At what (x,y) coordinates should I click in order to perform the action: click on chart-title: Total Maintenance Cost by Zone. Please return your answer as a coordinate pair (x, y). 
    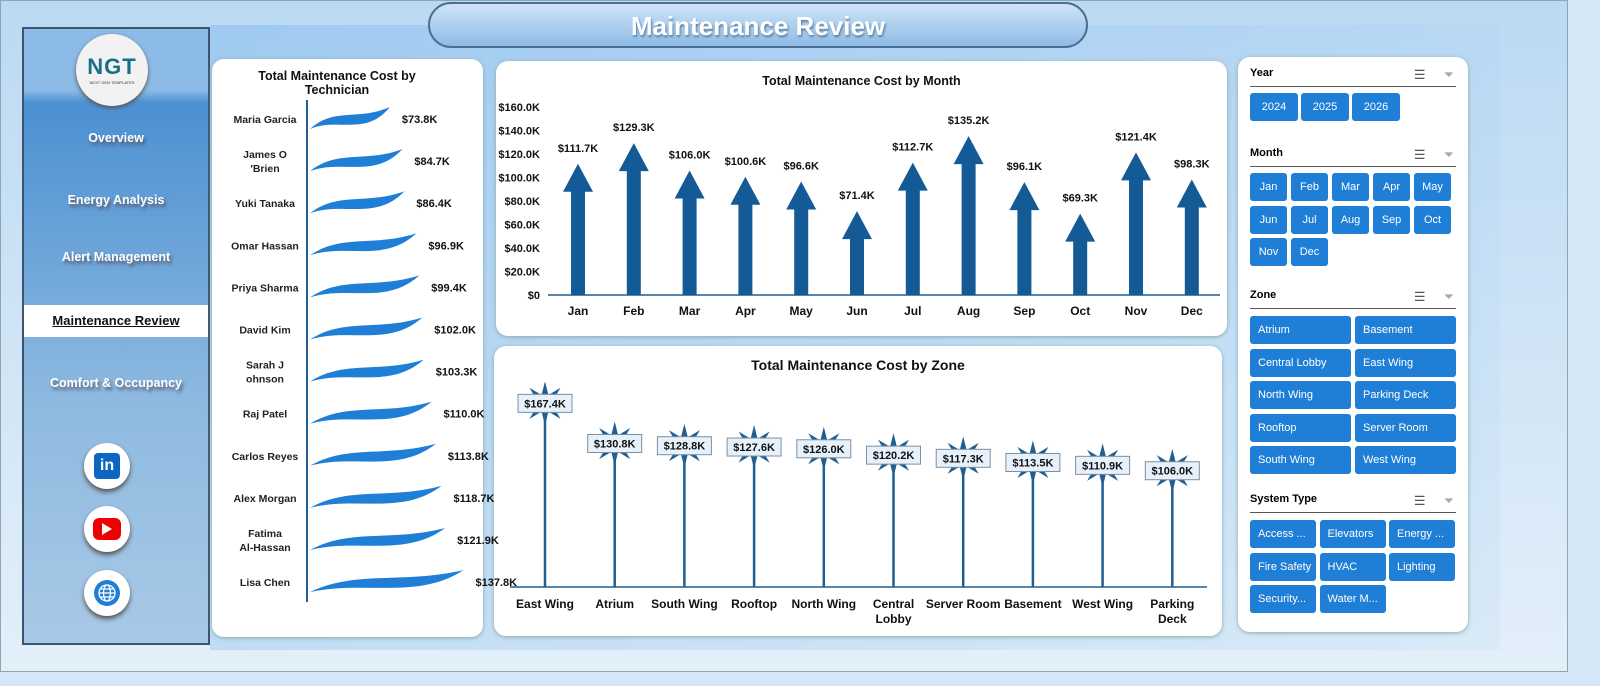
    Looking at the image, I should click on (858, 365).